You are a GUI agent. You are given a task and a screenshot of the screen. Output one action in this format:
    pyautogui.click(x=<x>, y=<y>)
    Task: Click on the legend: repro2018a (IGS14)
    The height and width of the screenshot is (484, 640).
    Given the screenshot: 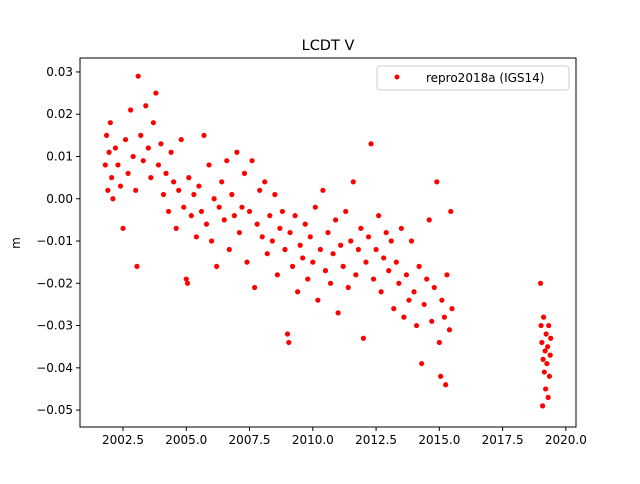 What is the action you would take?
    pyautogui.click(x=473, y=78)
    